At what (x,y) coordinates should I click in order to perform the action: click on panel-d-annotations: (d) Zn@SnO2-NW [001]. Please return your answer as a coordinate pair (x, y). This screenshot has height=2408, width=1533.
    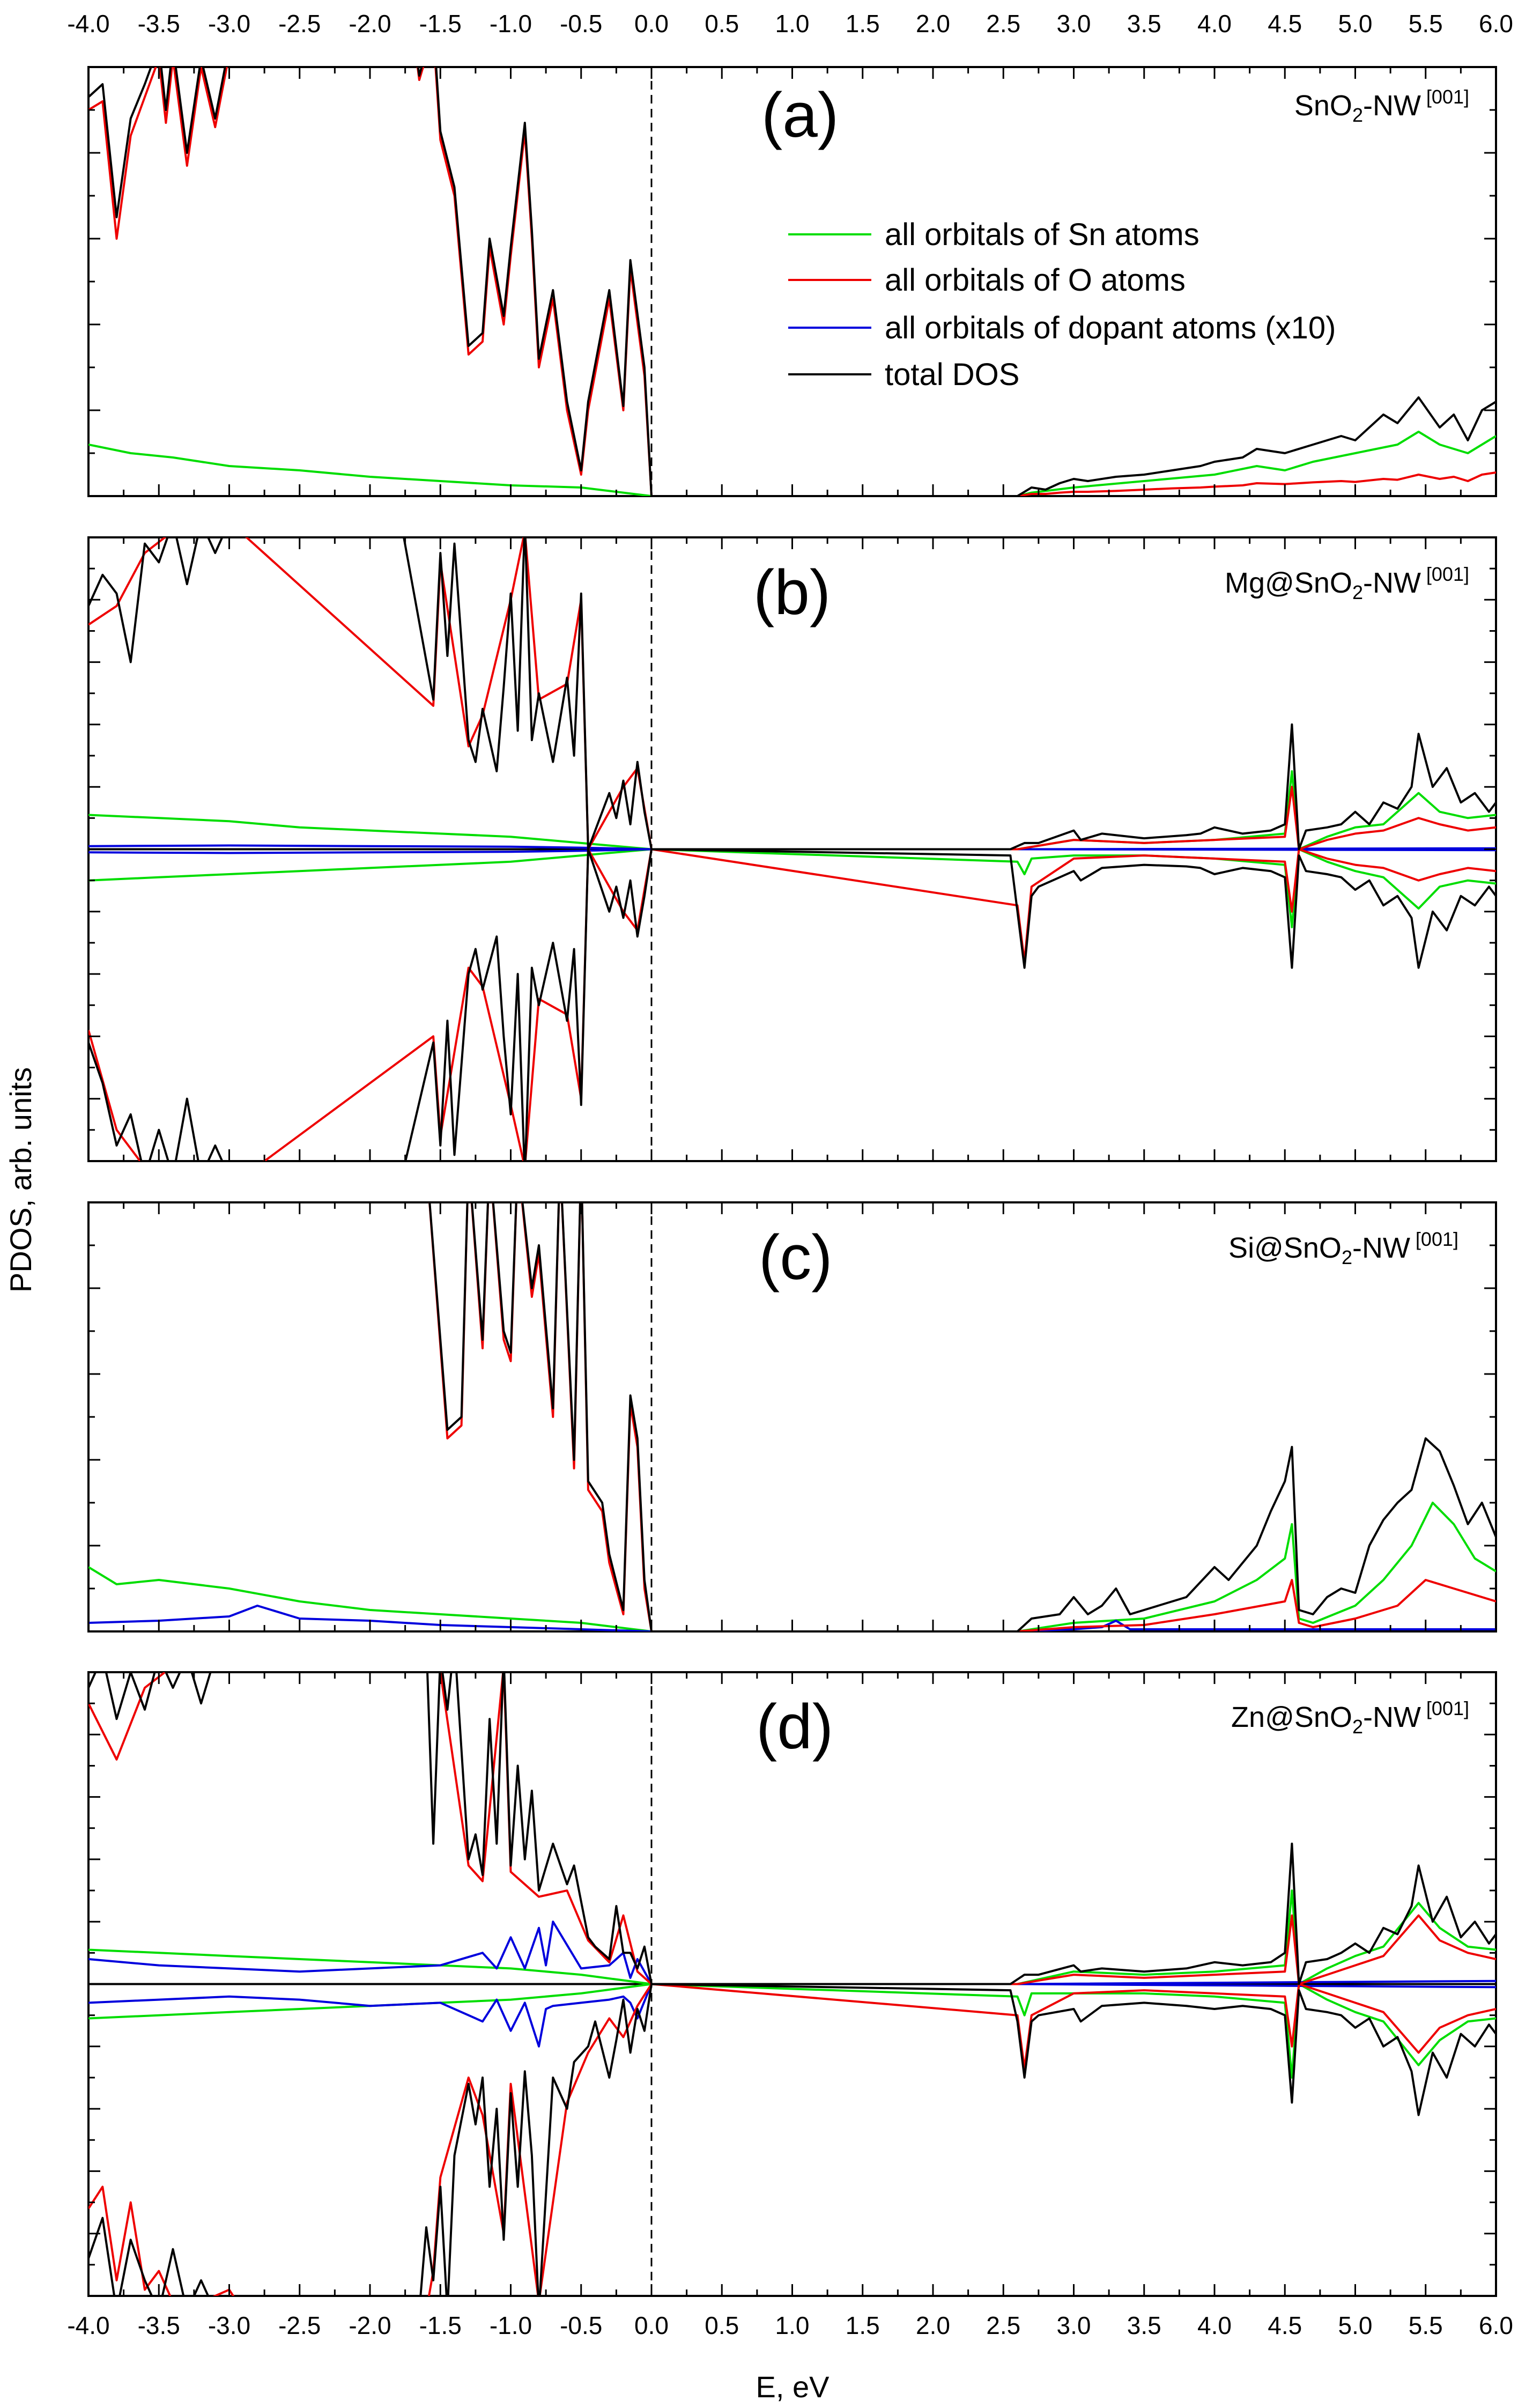
    Looking at the image, I should click on (1112, 1726).